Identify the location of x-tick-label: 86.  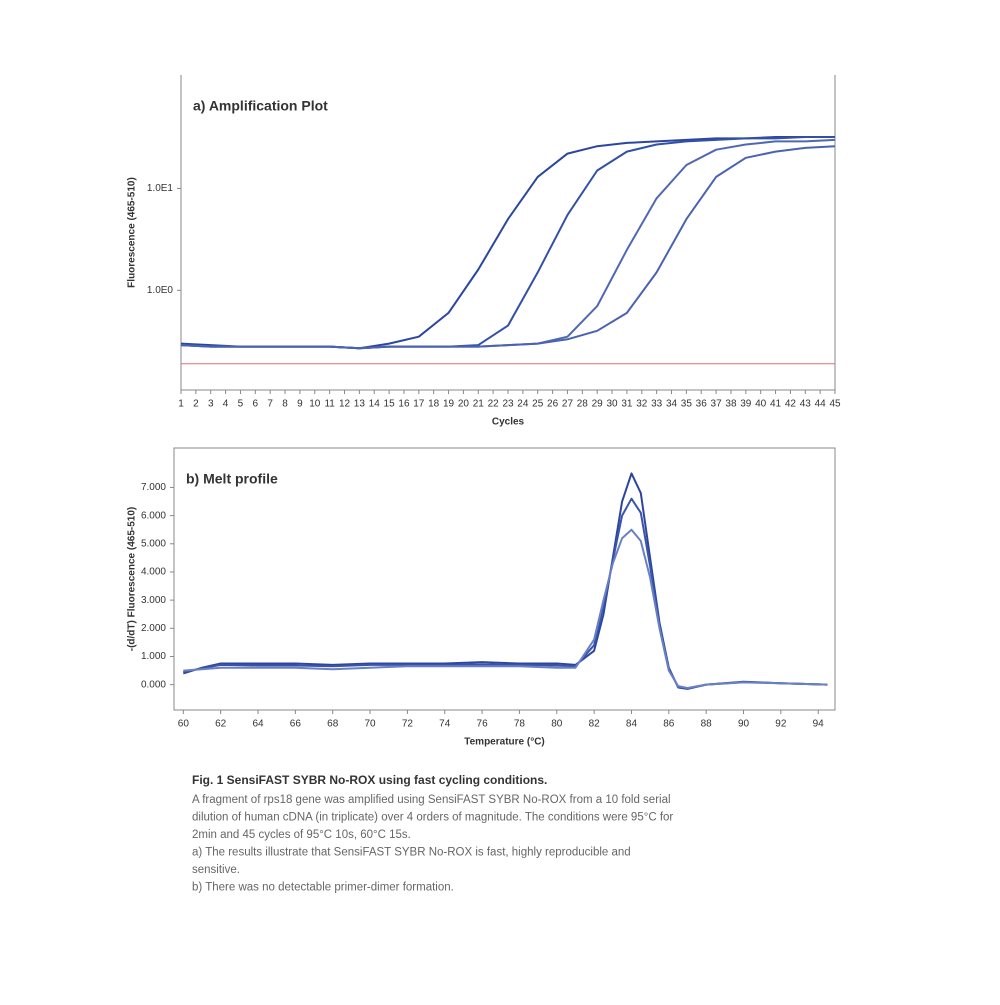
(669, 724).